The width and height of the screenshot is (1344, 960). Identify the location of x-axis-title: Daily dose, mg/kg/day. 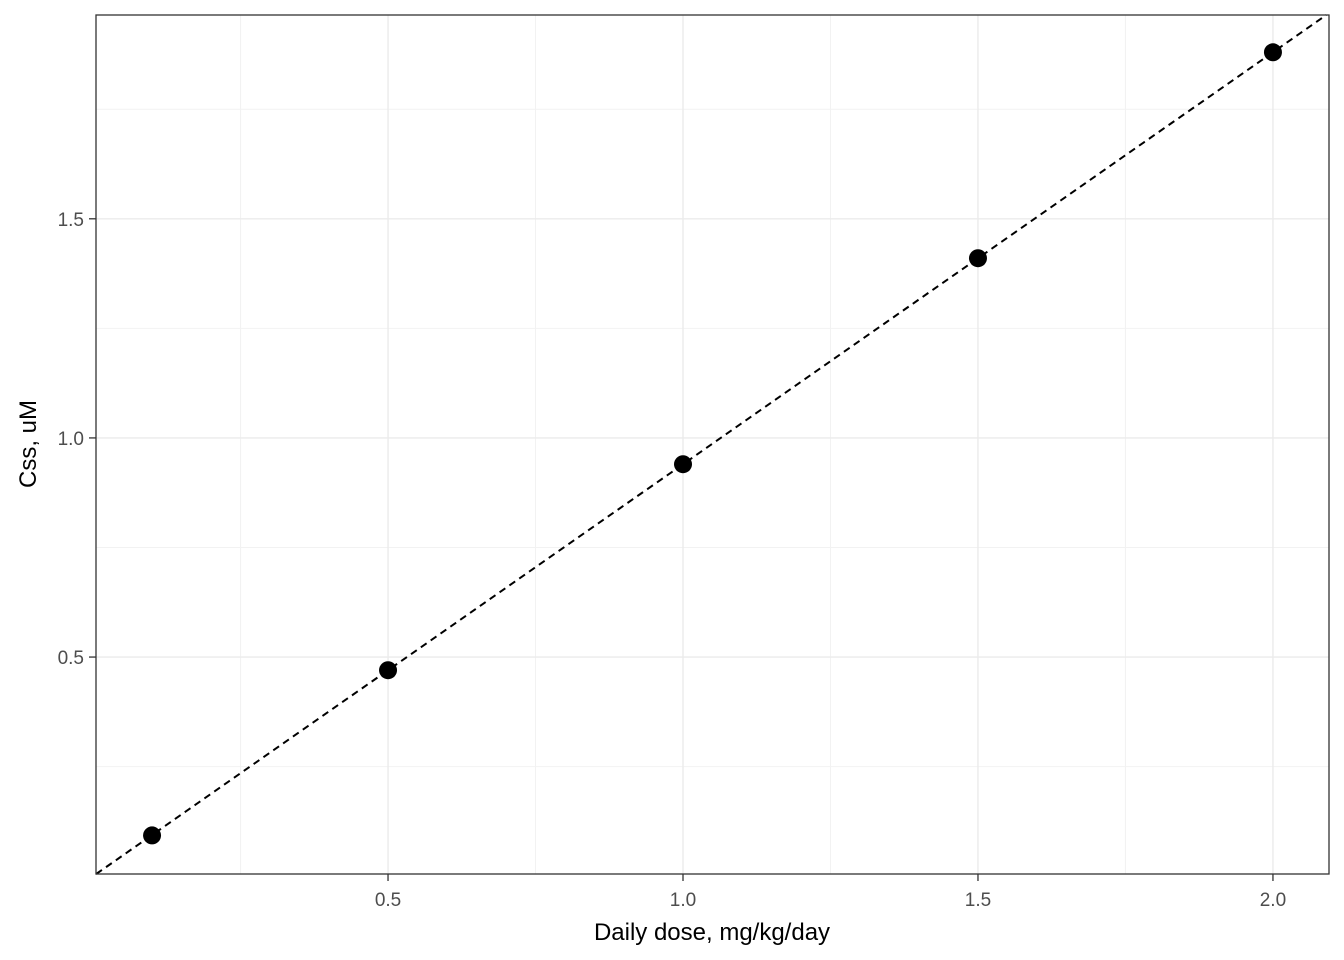
(712, 932).